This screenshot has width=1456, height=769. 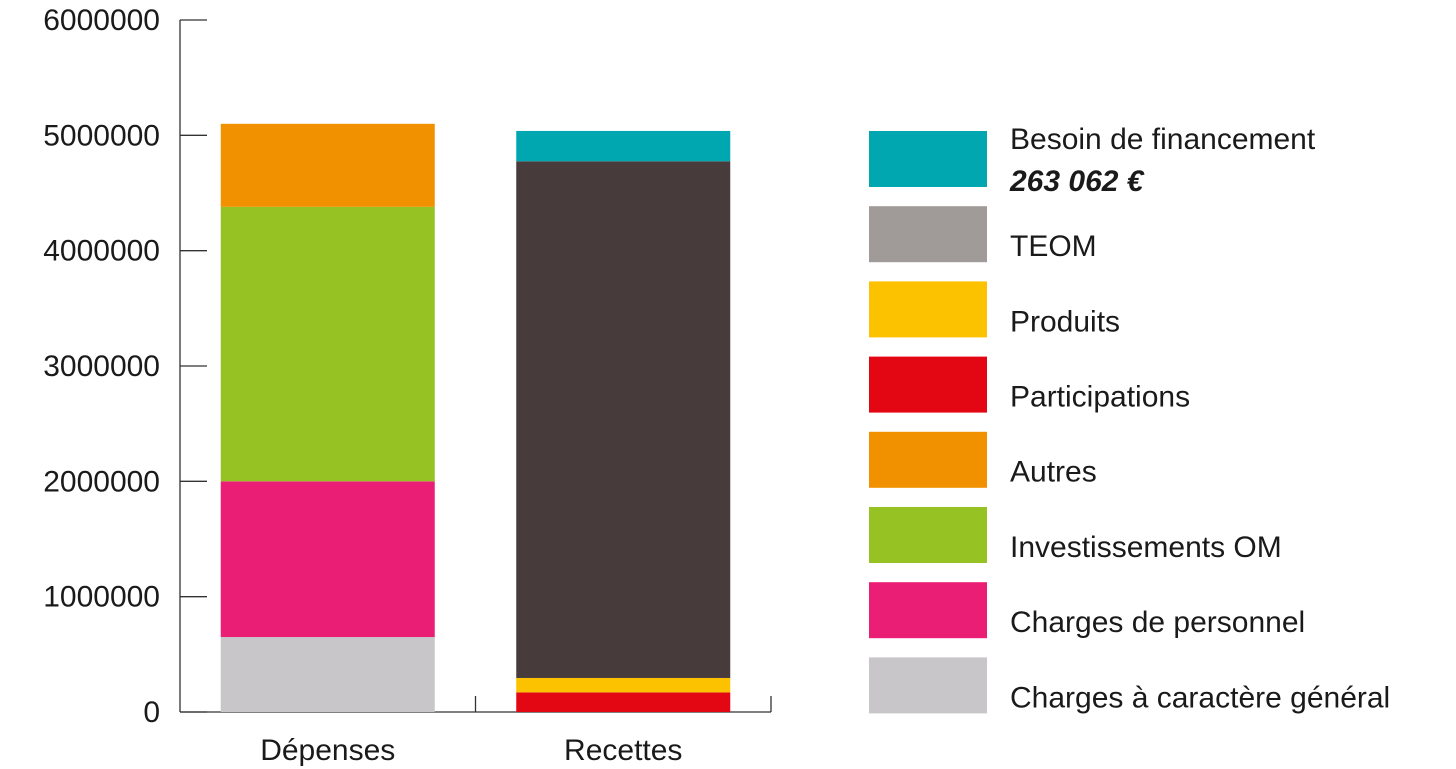 What do you see at coordinates (101, 20) in the screenshot?
I see `y-tick-label: 6000000` at bounding box center [101, 20].